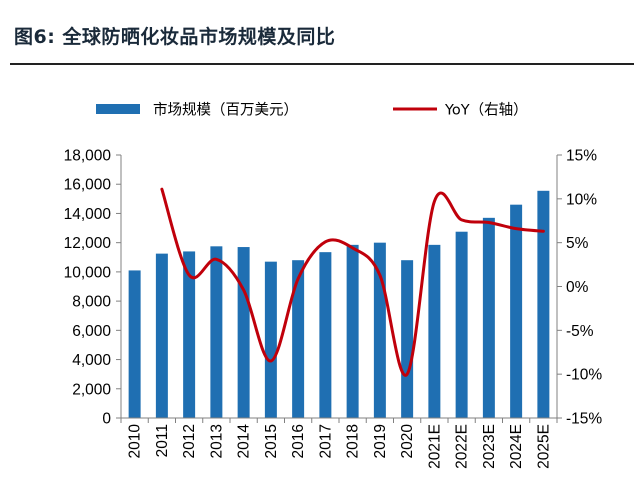  I want to click on legend-label-bar: 市场规模（百万美元）, so click(225, 110).